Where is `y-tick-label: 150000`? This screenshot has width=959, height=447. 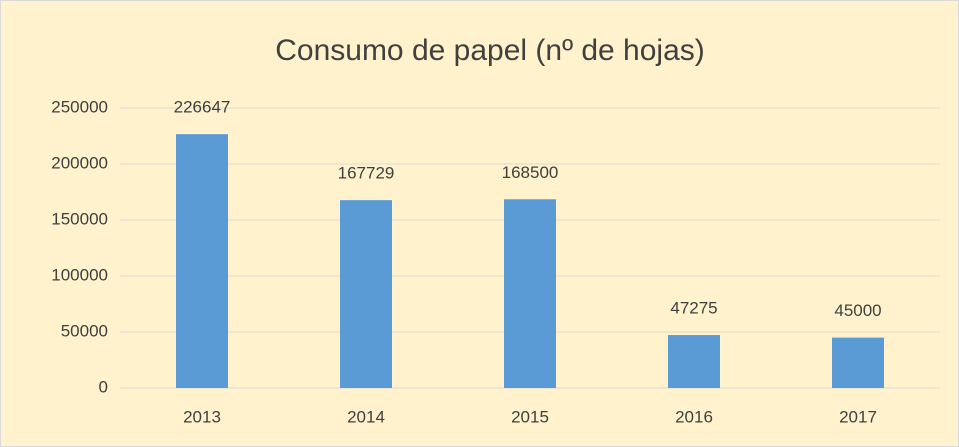 y-tick-label: 150000 is located at coordinates (79, 218).